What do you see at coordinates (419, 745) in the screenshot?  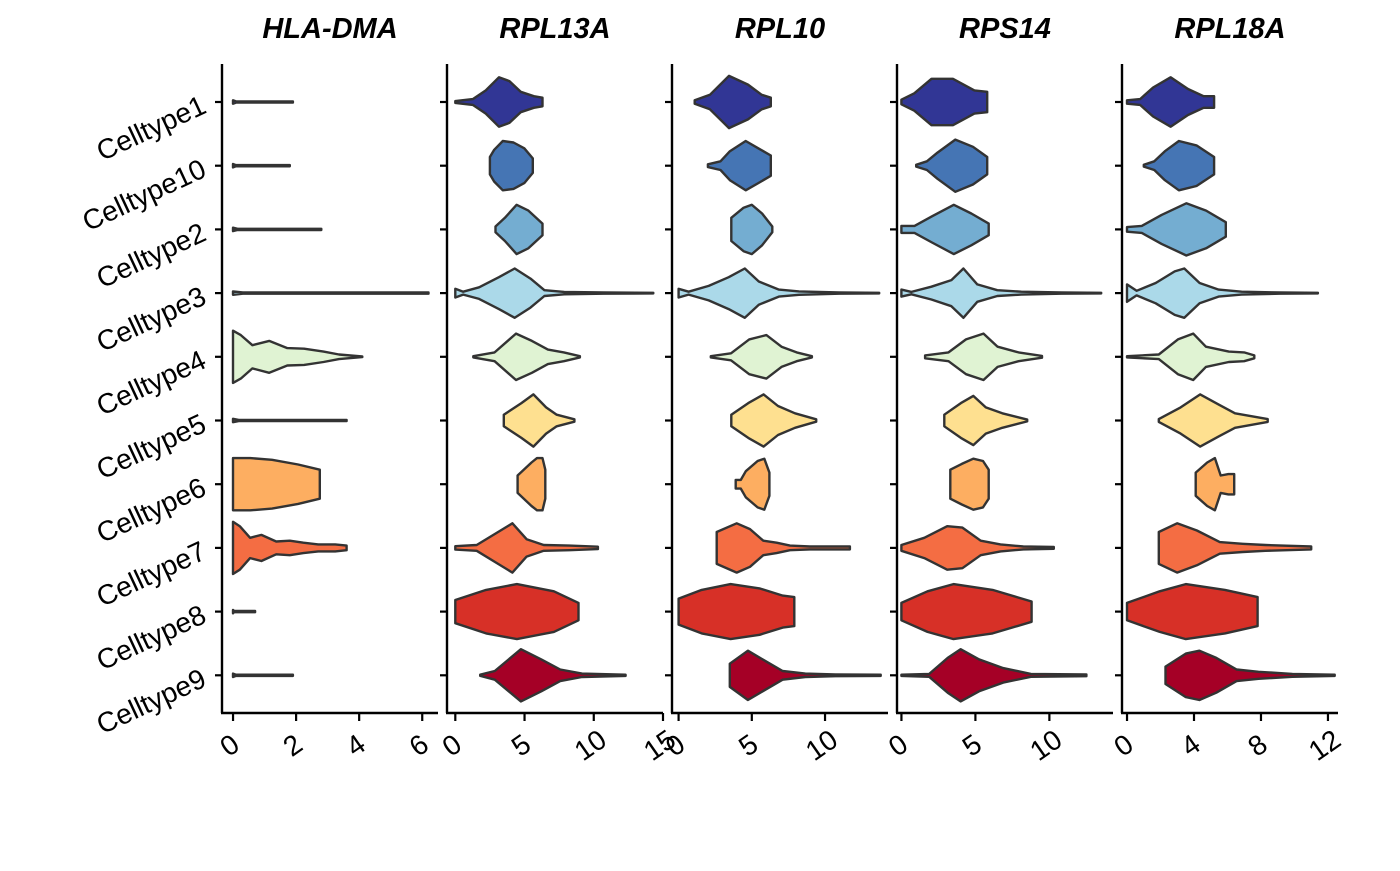 I see `x-tick-label: 6` at bounding box center [419, 745].